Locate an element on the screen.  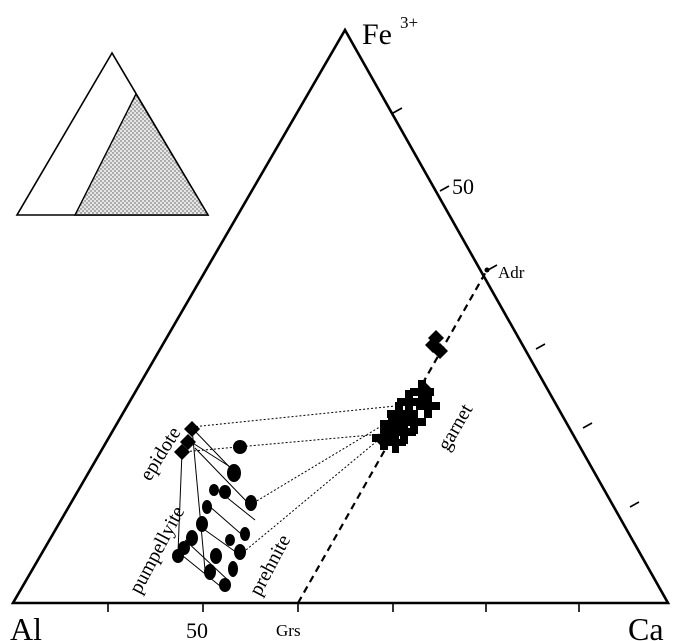
pumpellyite-prehnite-points is located at coordinates (214, 516).